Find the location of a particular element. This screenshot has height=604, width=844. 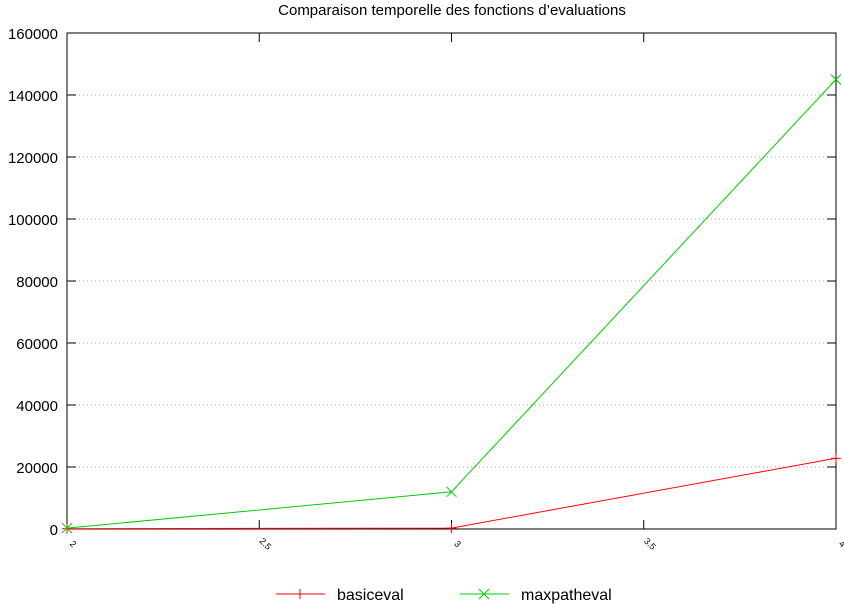

y-tick-label: 100000 is located at coordinates (33, 220).